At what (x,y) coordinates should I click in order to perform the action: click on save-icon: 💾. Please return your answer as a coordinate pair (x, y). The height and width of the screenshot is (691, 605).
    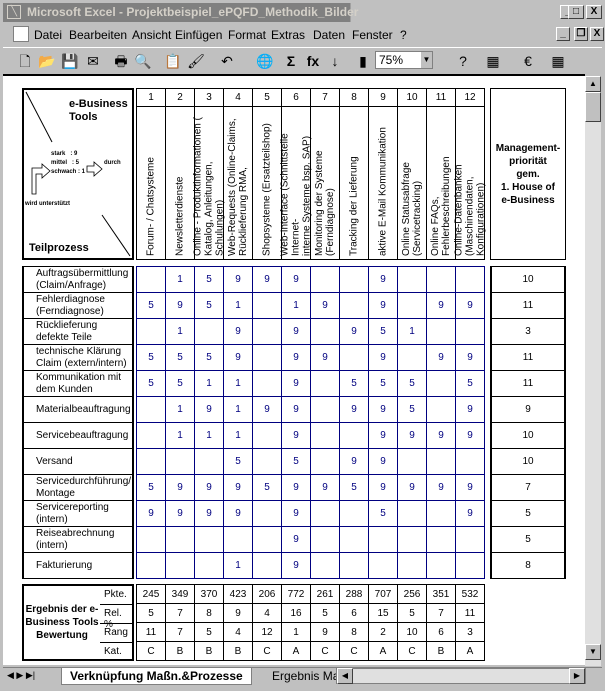
    Looking at the image, I should click on (70, 61).